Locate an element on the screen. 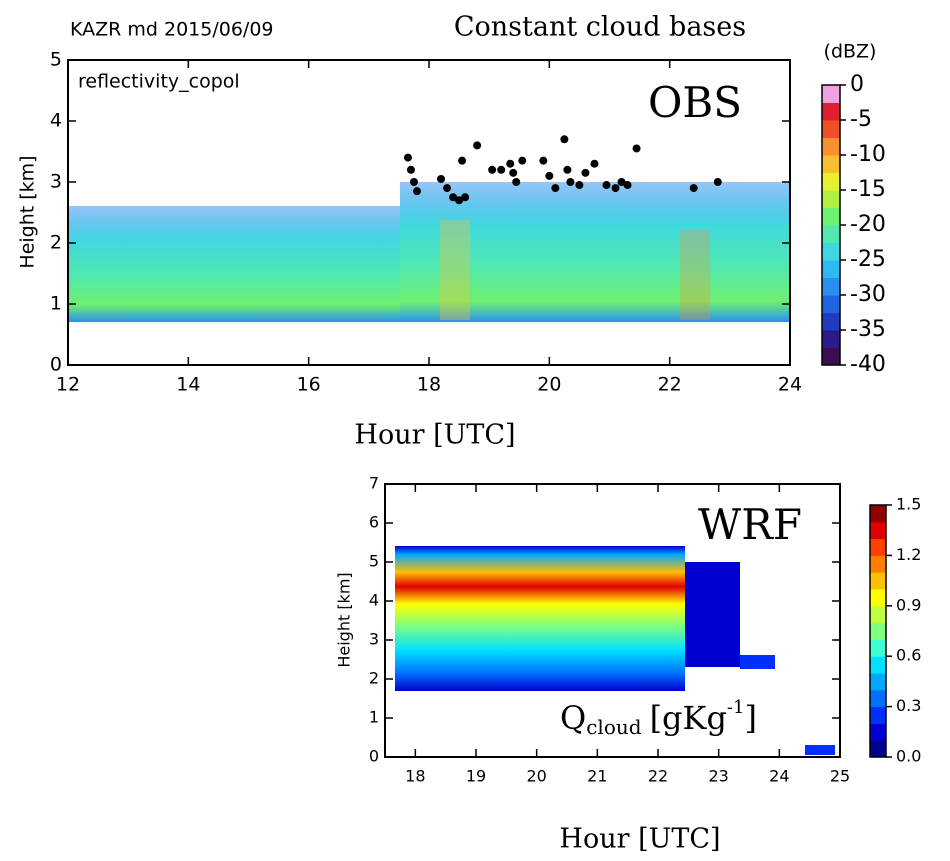  colorbar-tick-label: -35 is located at coordinates (868, 329).